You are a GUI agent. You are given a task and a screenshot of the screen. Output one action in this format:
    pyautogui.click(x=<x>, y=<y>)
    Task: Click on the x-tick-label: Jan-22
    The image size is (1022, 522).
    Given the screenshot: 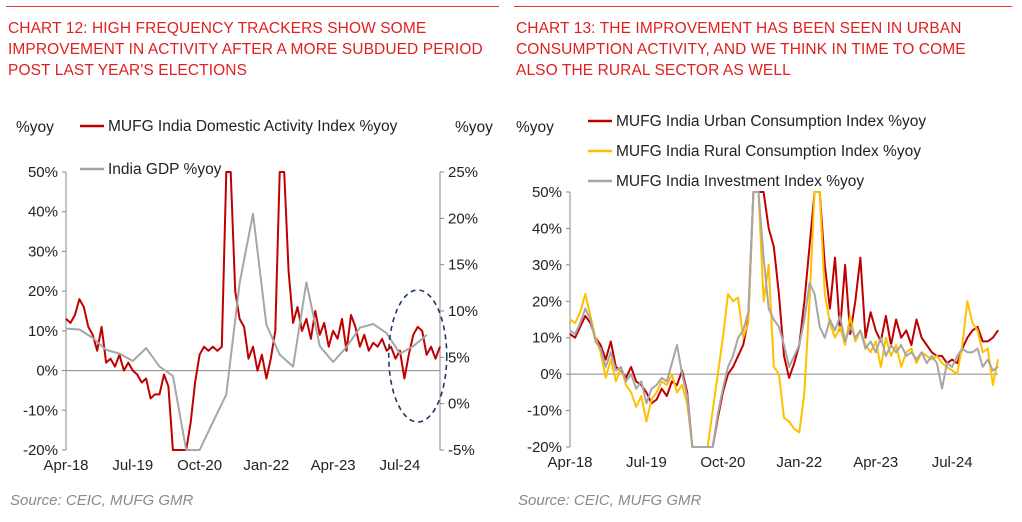 What is the action you would take?
    pyautogui.click(x=266, y=465)
    